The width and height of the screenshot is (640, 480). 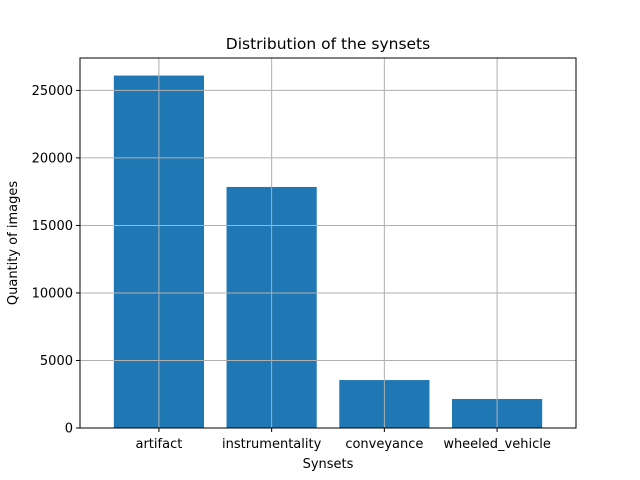 What do you see at coordinates (272, 444) in the screenshot?
I see `x-tick-label: instrumentality` at bounding box center [272, 444].